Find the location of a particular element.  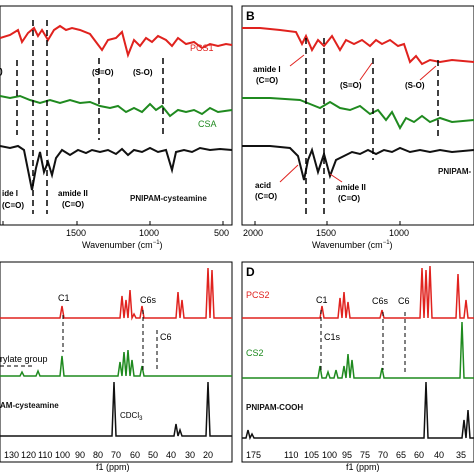

panel-b-xtick-label: 2000 is located at coordinates (253, 233).